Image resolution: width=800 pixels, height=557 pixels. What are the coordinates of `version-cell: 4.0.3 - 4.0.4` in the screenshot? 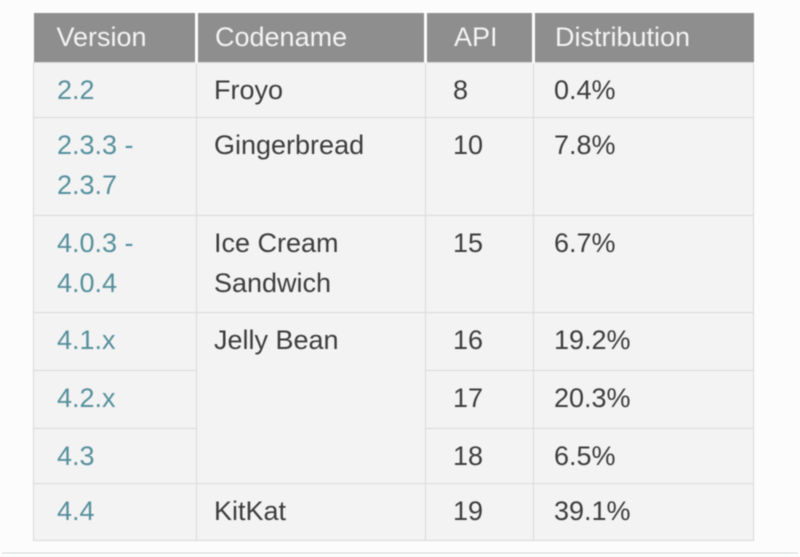 It's located at (115, 264).